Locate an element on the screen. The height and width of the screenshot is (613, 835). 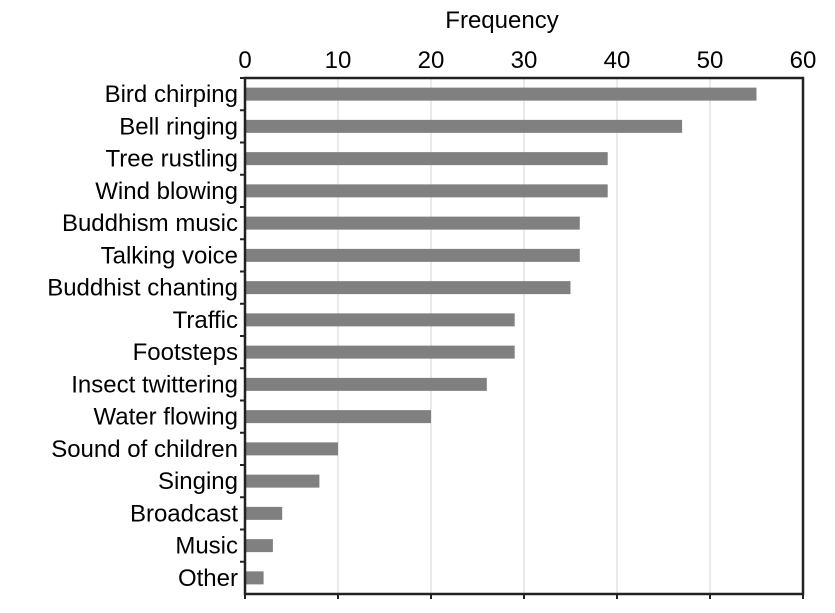
bar-insect-twittering is located at coordinates (366, 384).